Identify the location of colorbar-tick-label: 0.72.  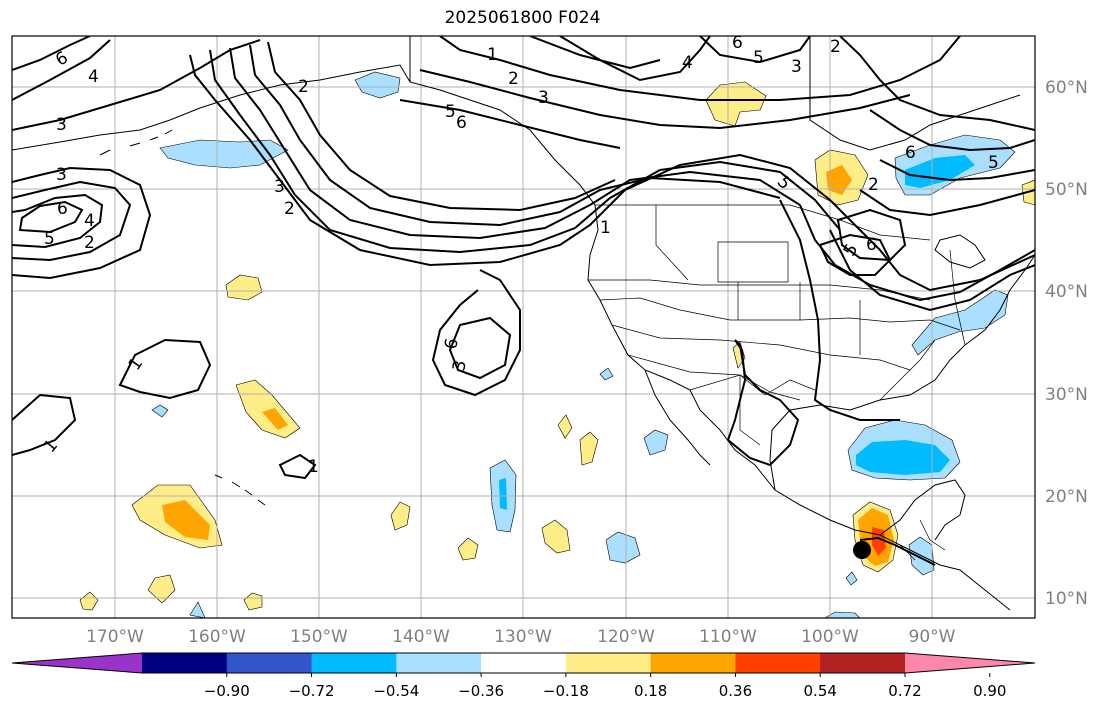
(904, 691).